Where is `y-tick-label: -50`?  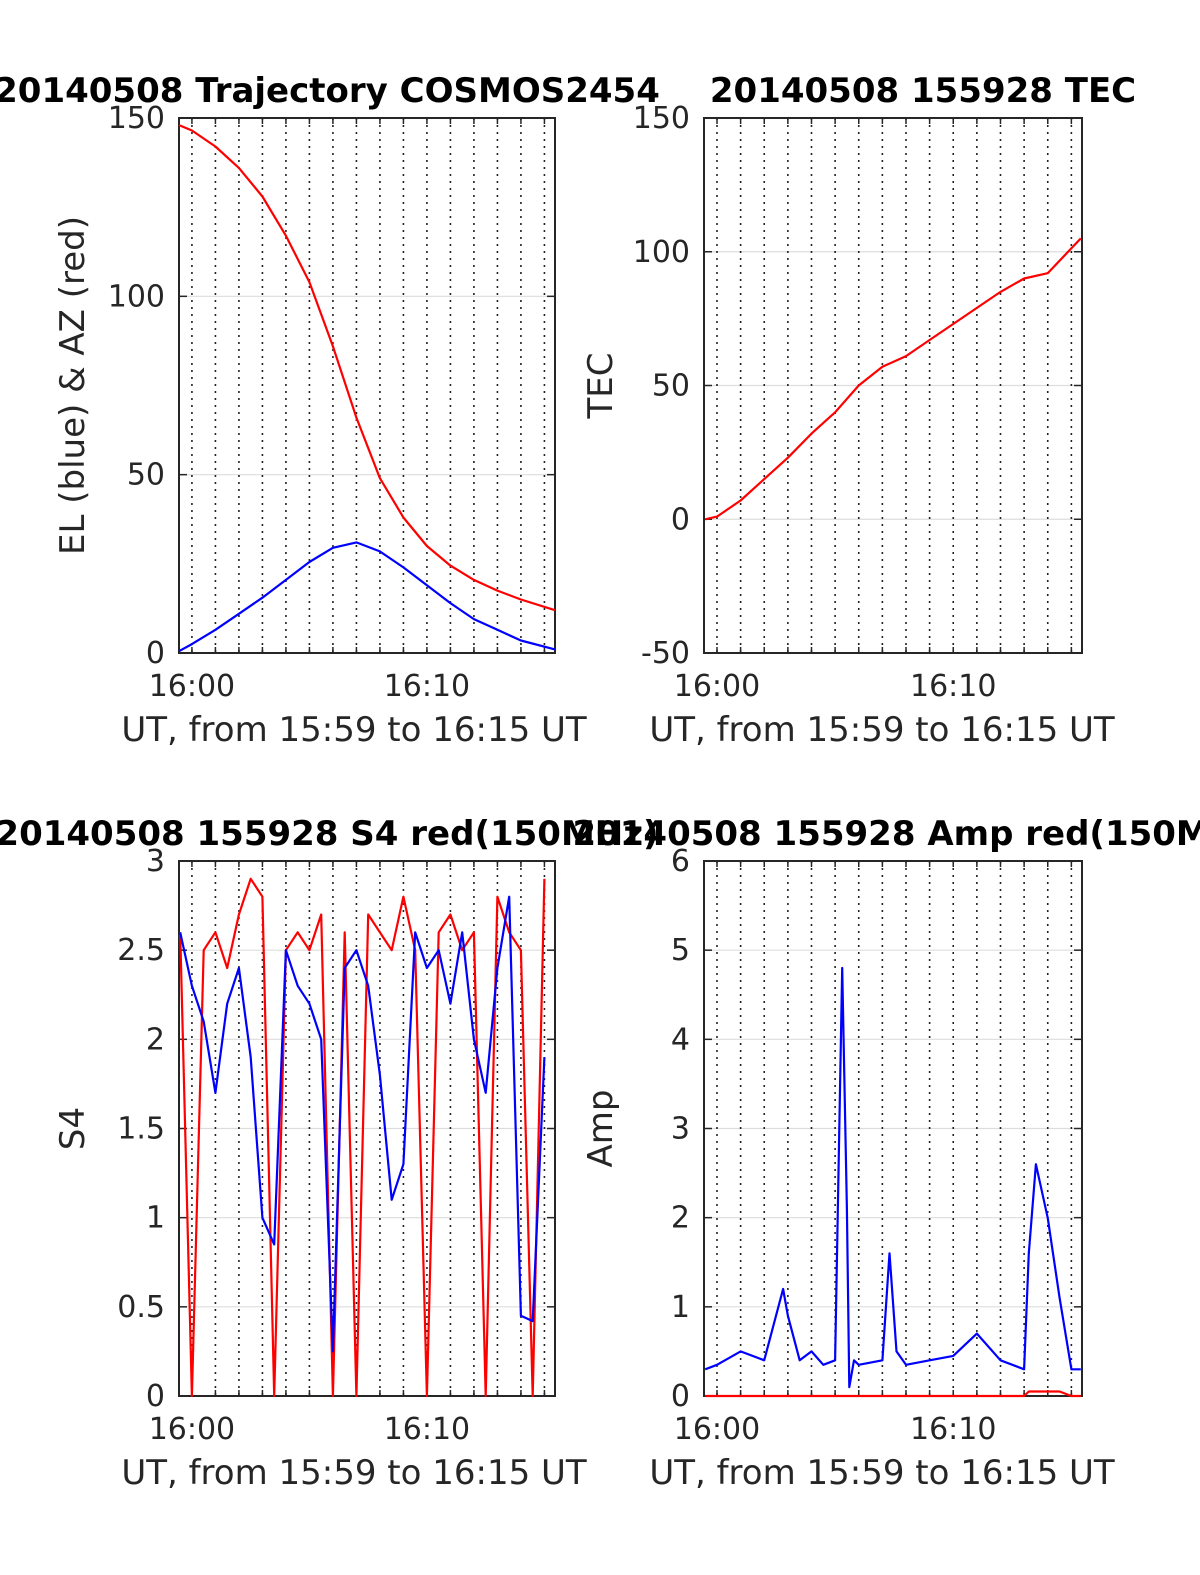 y-tick-label: -50 is located at coordinates (665, 653).